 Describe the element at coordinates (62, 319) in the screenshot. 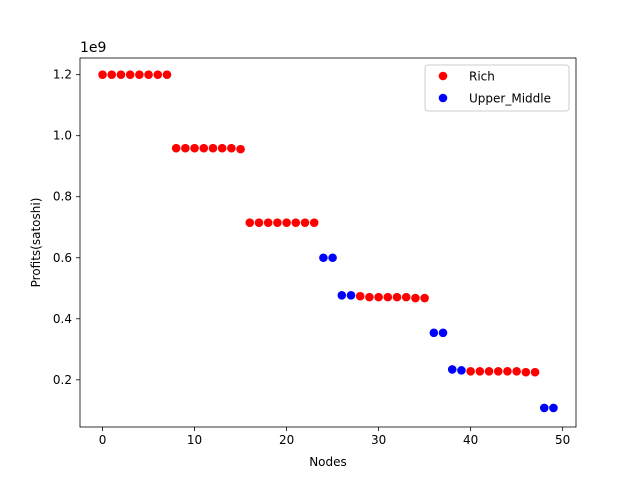

I see `y-tick-label: 0.4` at that location.